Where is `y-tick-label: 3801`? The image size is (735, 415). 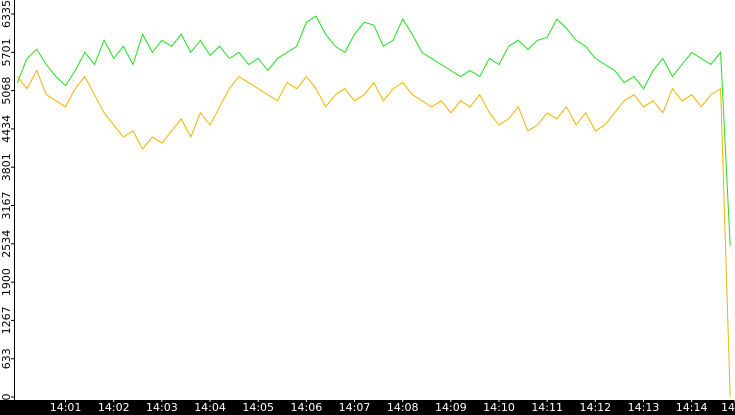
y-tick-label: 3801 is located at coordinates (6, 167).